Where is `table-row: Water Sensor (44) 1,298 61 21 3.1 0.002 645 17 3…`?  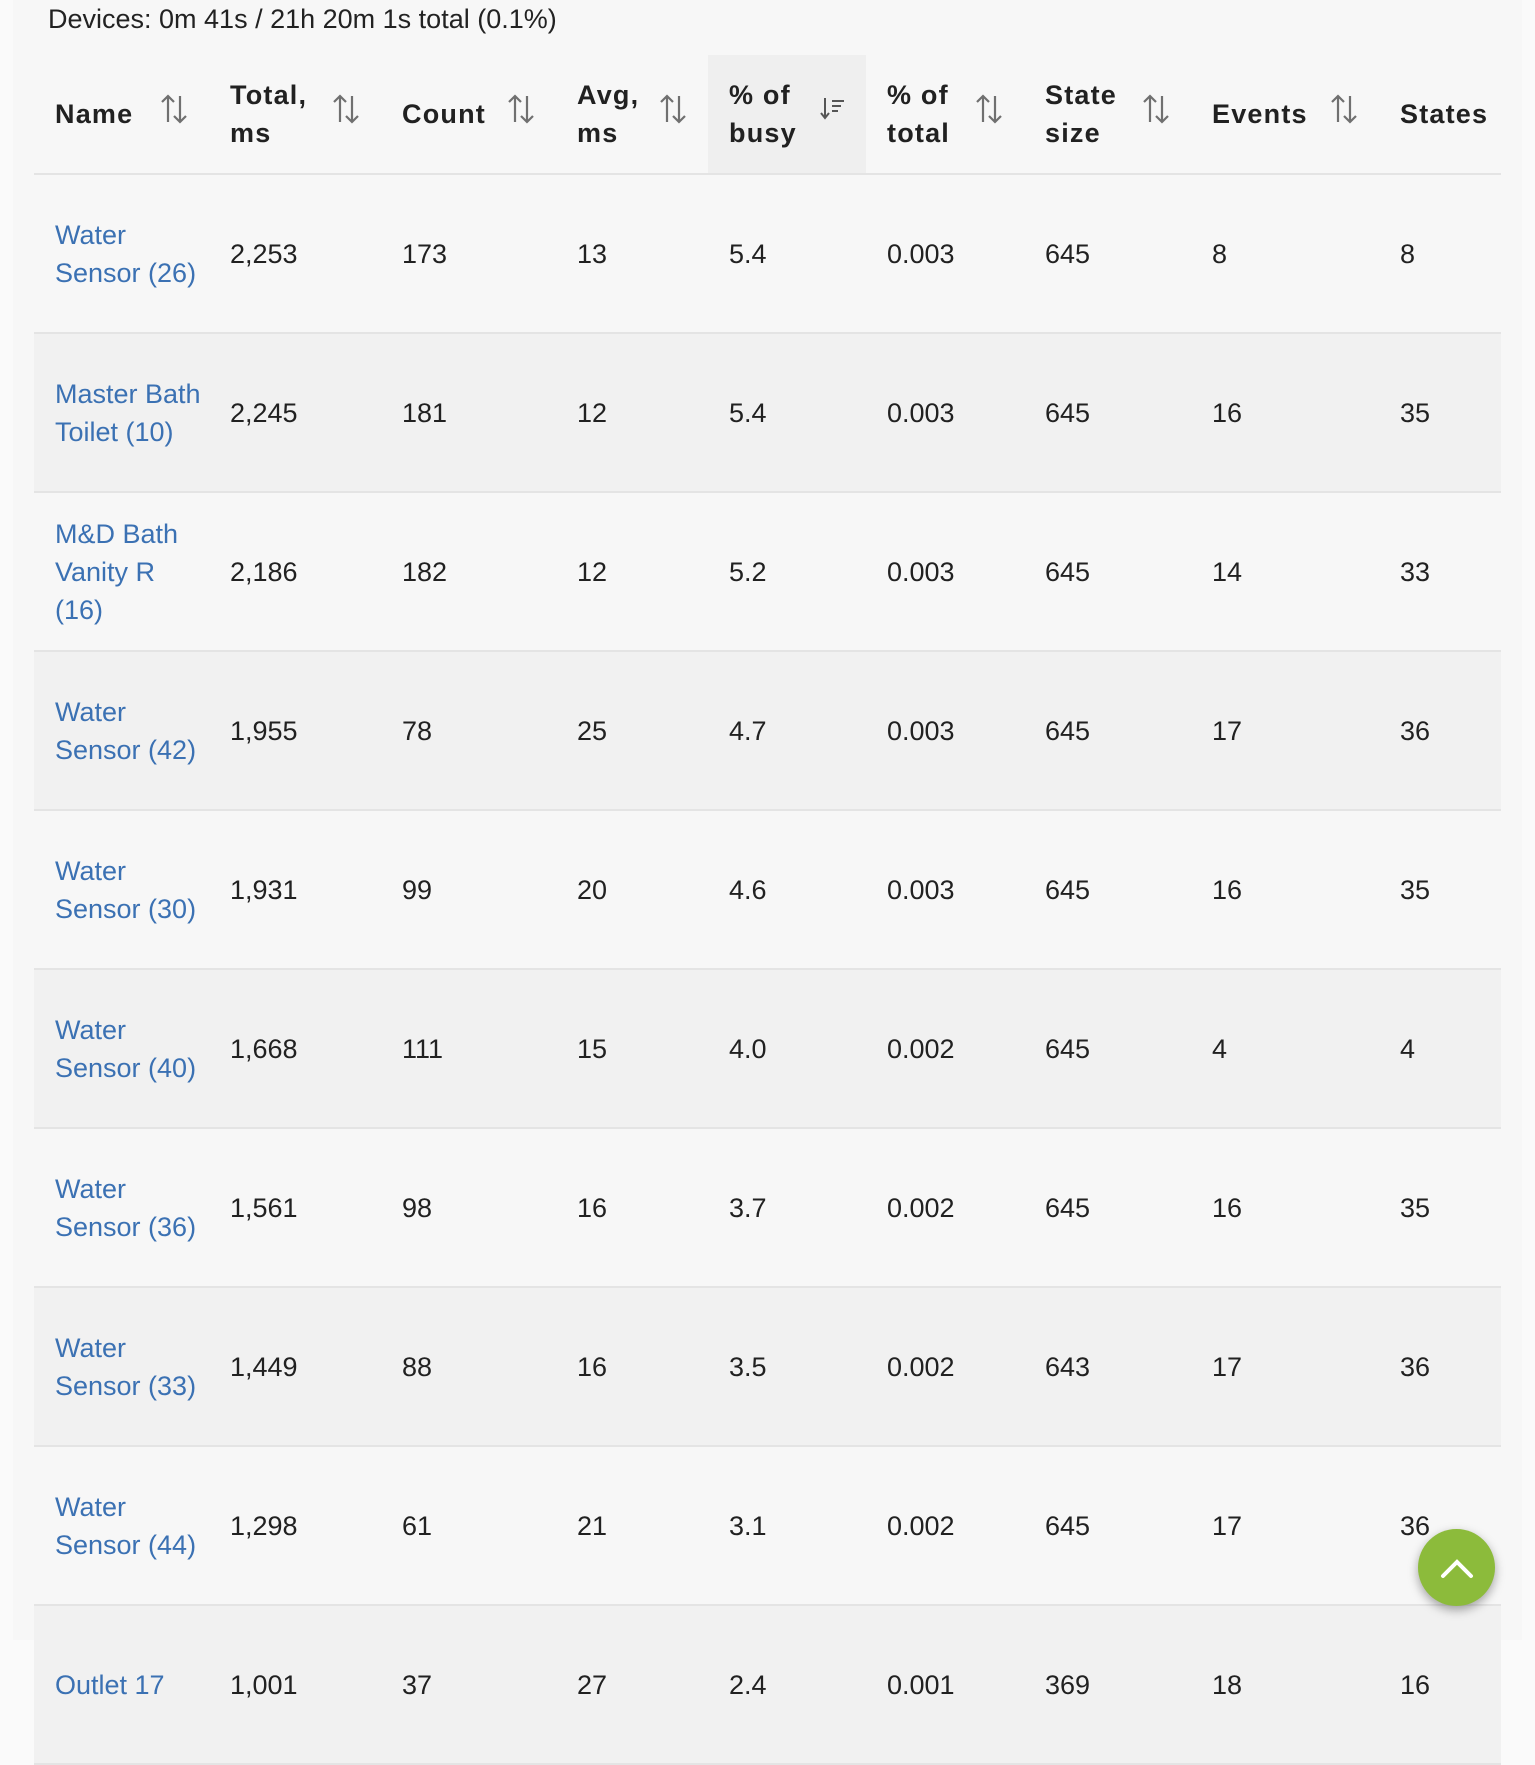 table-row: Water Sensor (44) 1,298 61 21 3.1 0.002 645 17 3… is located at coordinates (767, 1526).